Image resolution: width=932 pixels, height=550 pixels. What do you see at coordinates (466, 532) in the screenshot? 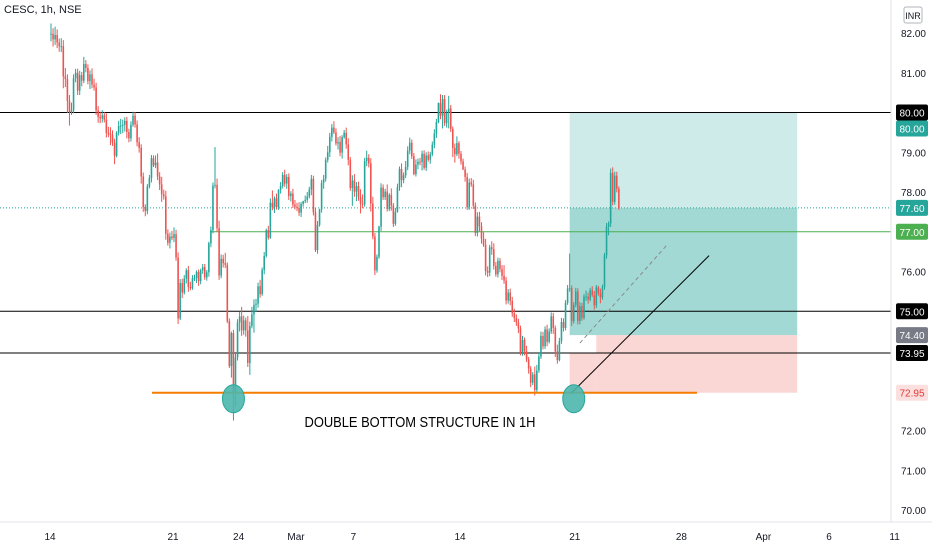
I see `time-axis: 14 21 24 Mar 7 14 21 28 Apr 6 11` at bounding box center [466, 532].